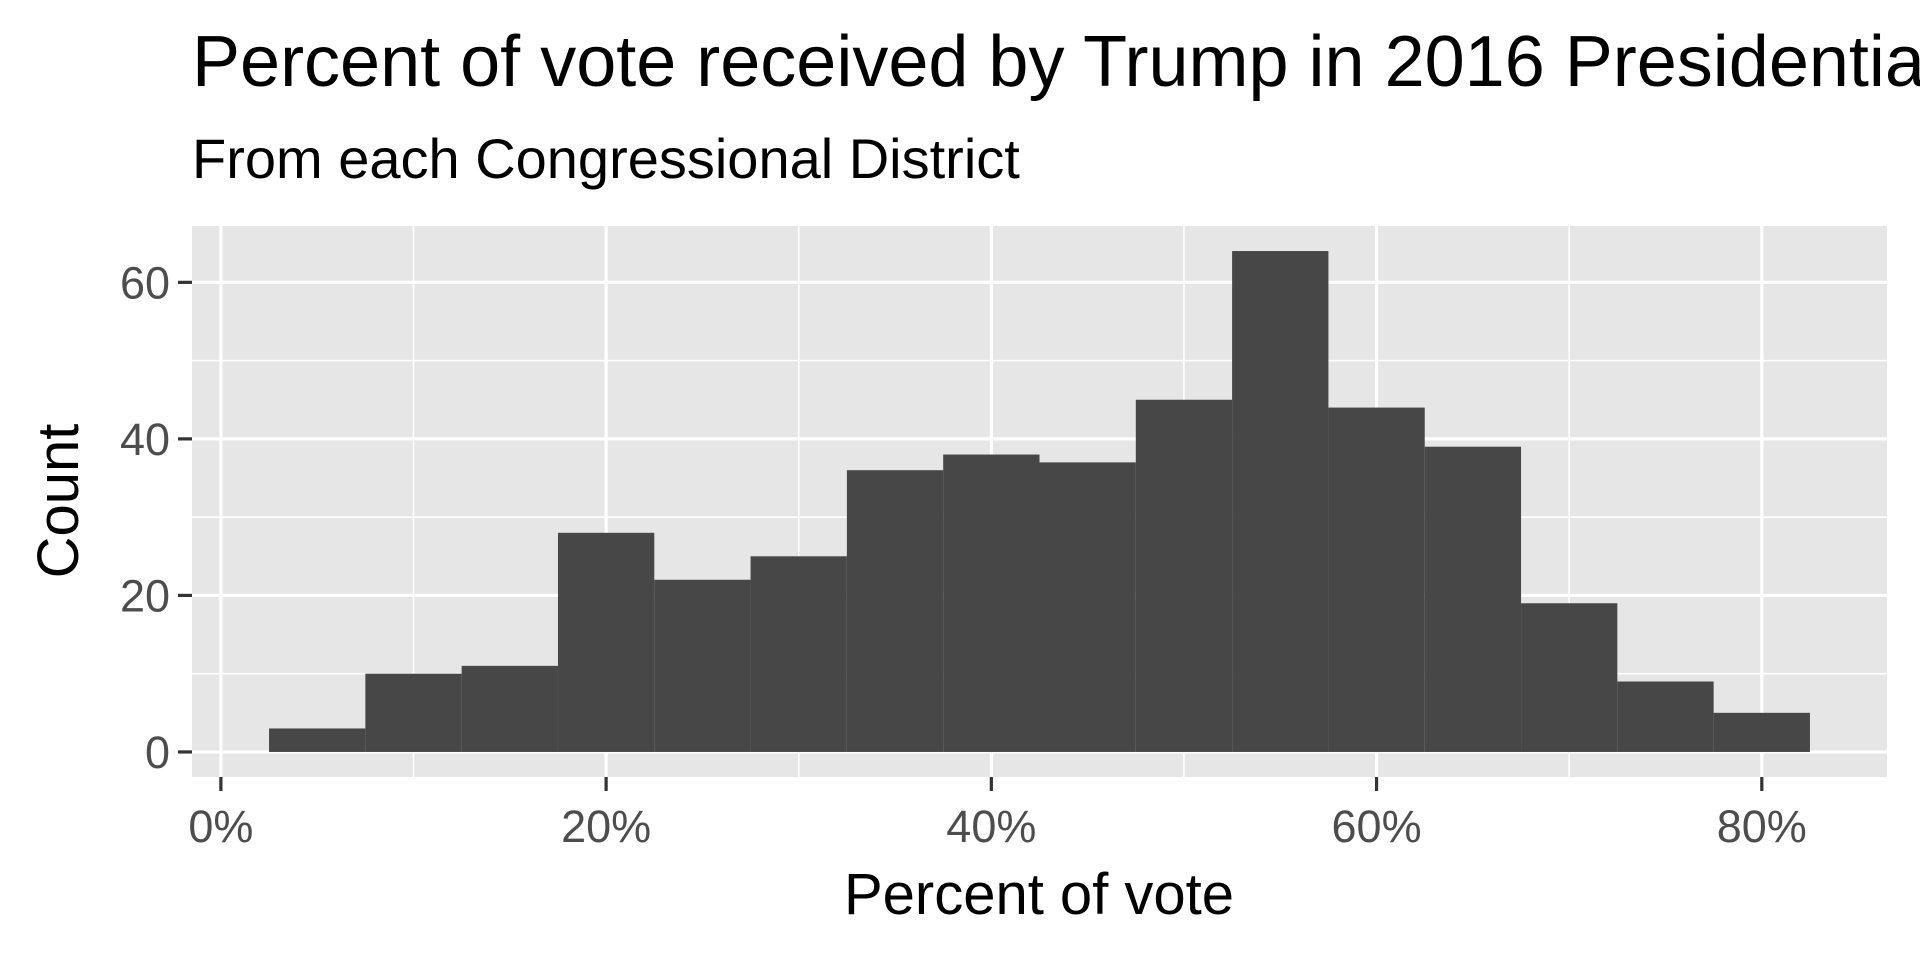 The width and height of the screenshot is (1920, 960). What do you see at coordinates (606, 826) in the screenshot?
I see `x-tick-label: 20%` at bounding box center [606, 826].